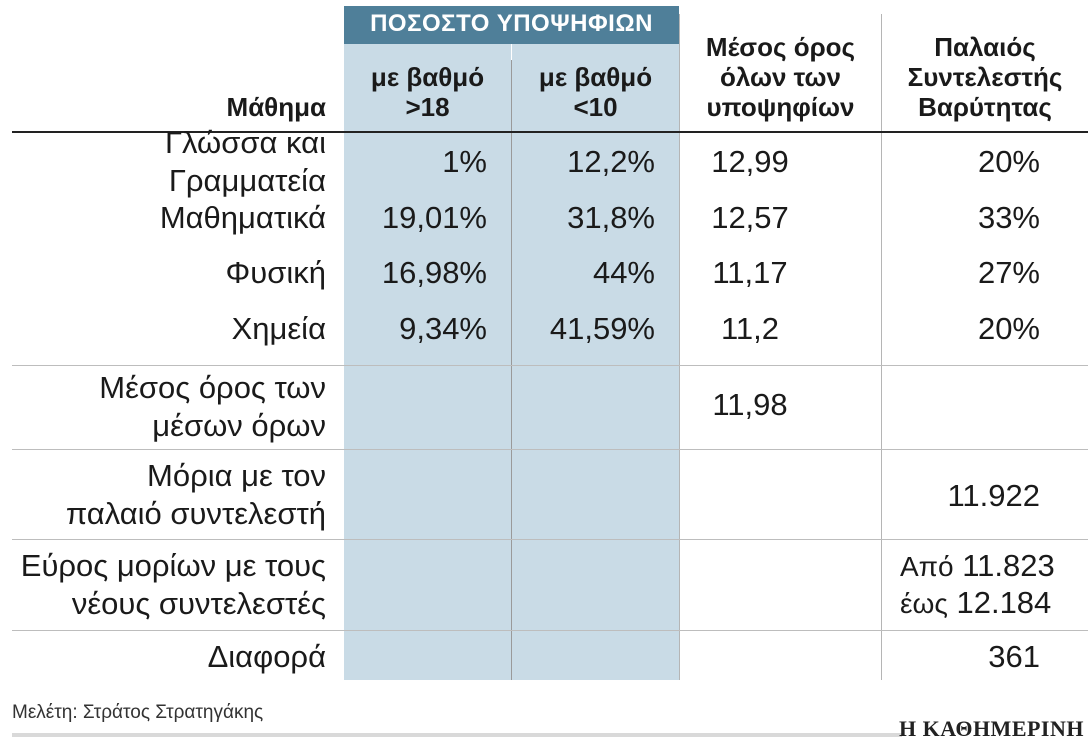 The image size is (1088, 750). Describe the element at coordinates (611, 217) in the screenshot. I see `row-below10: 31,8%` at that location.